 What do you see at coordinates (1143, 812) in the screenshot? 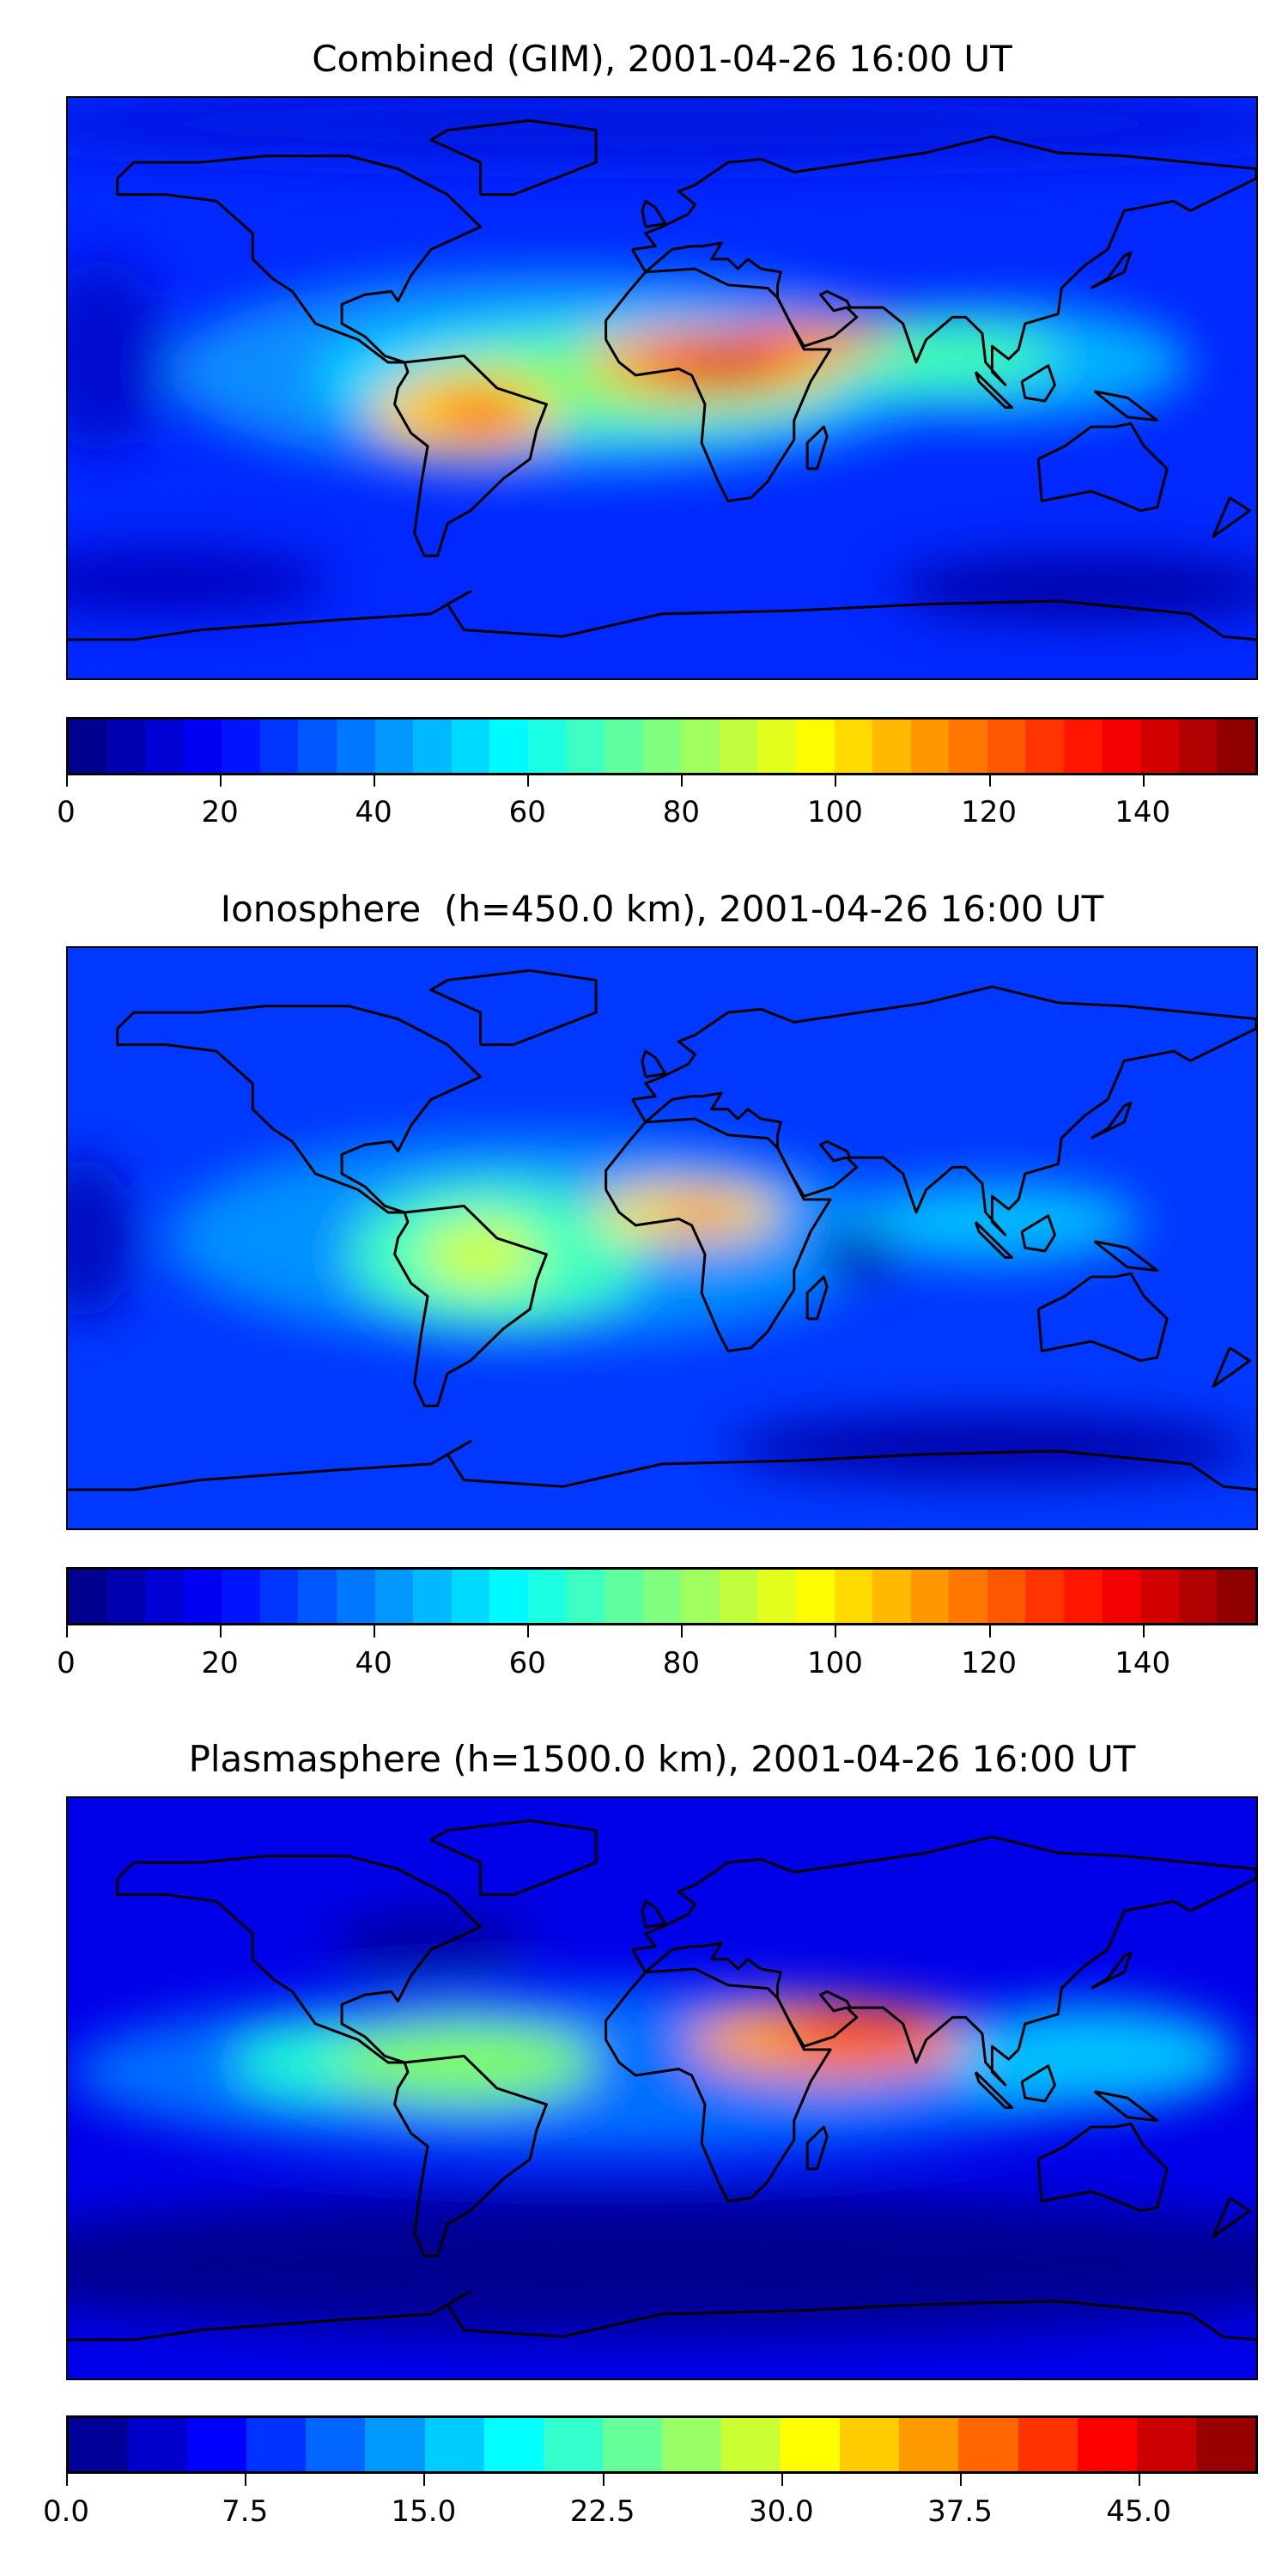
I see `colorbar-tick-label: 140` at bounding box center [1143, 812].